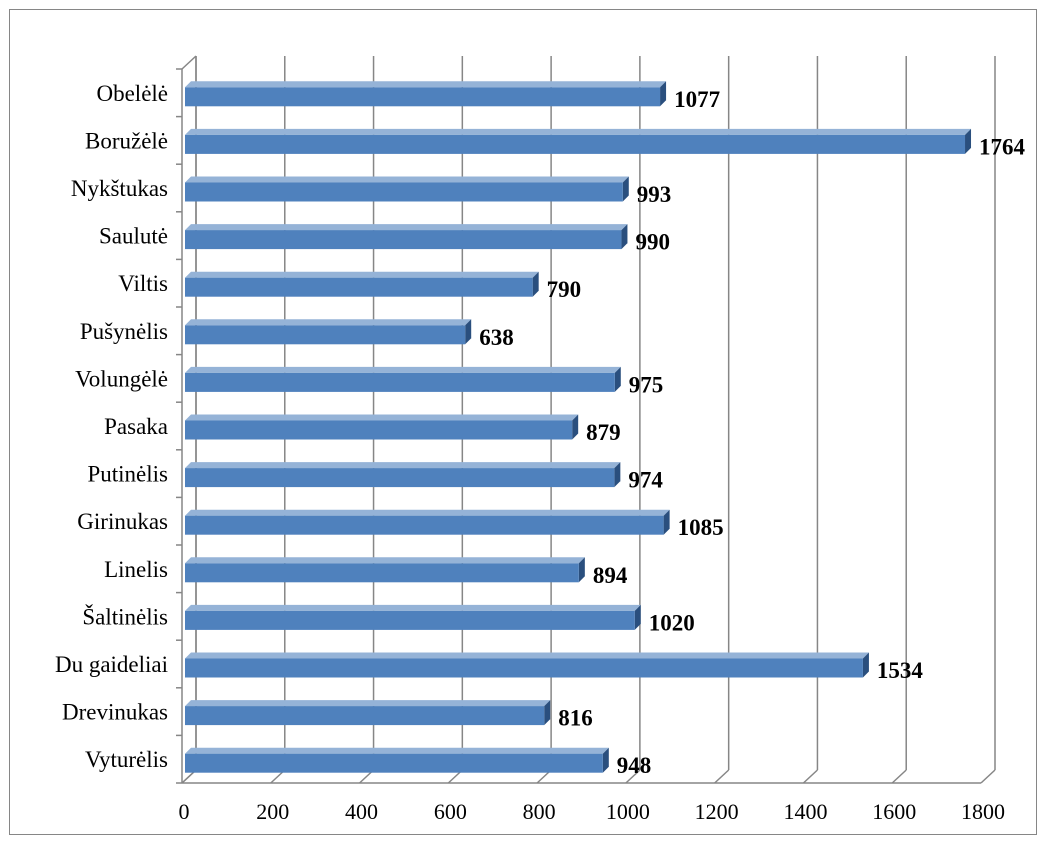 The image size is (1049, 845). I want to click on data-label: 638, so click(496, 337).